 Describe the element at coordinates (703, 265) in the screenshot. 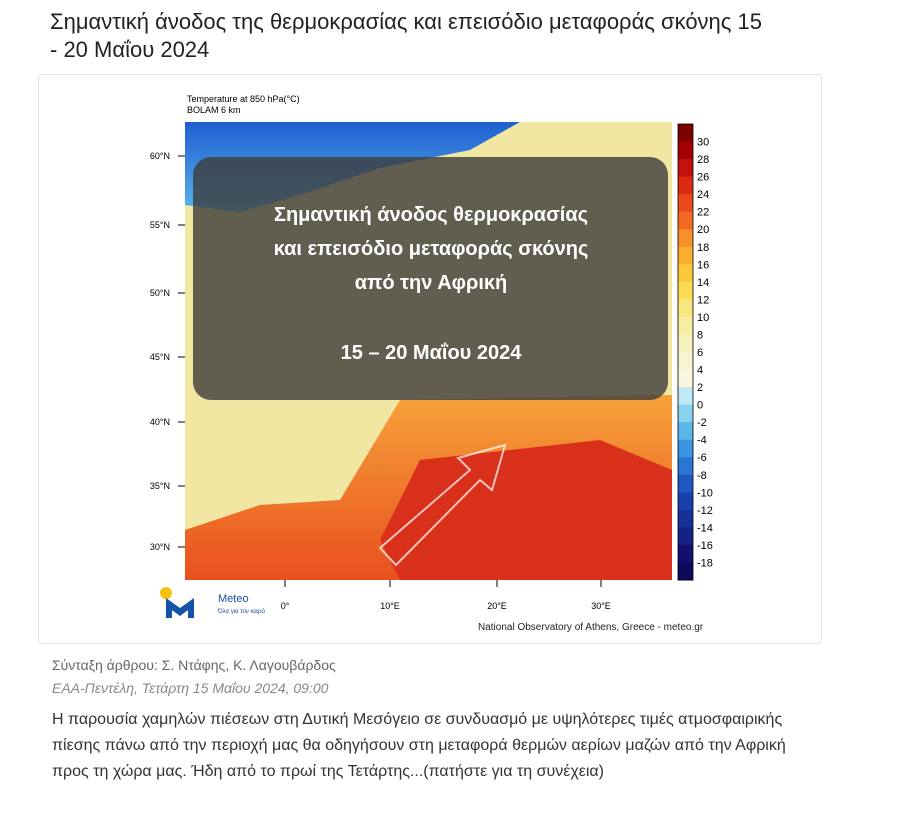

I see `colorbar-label: 16` at that location.